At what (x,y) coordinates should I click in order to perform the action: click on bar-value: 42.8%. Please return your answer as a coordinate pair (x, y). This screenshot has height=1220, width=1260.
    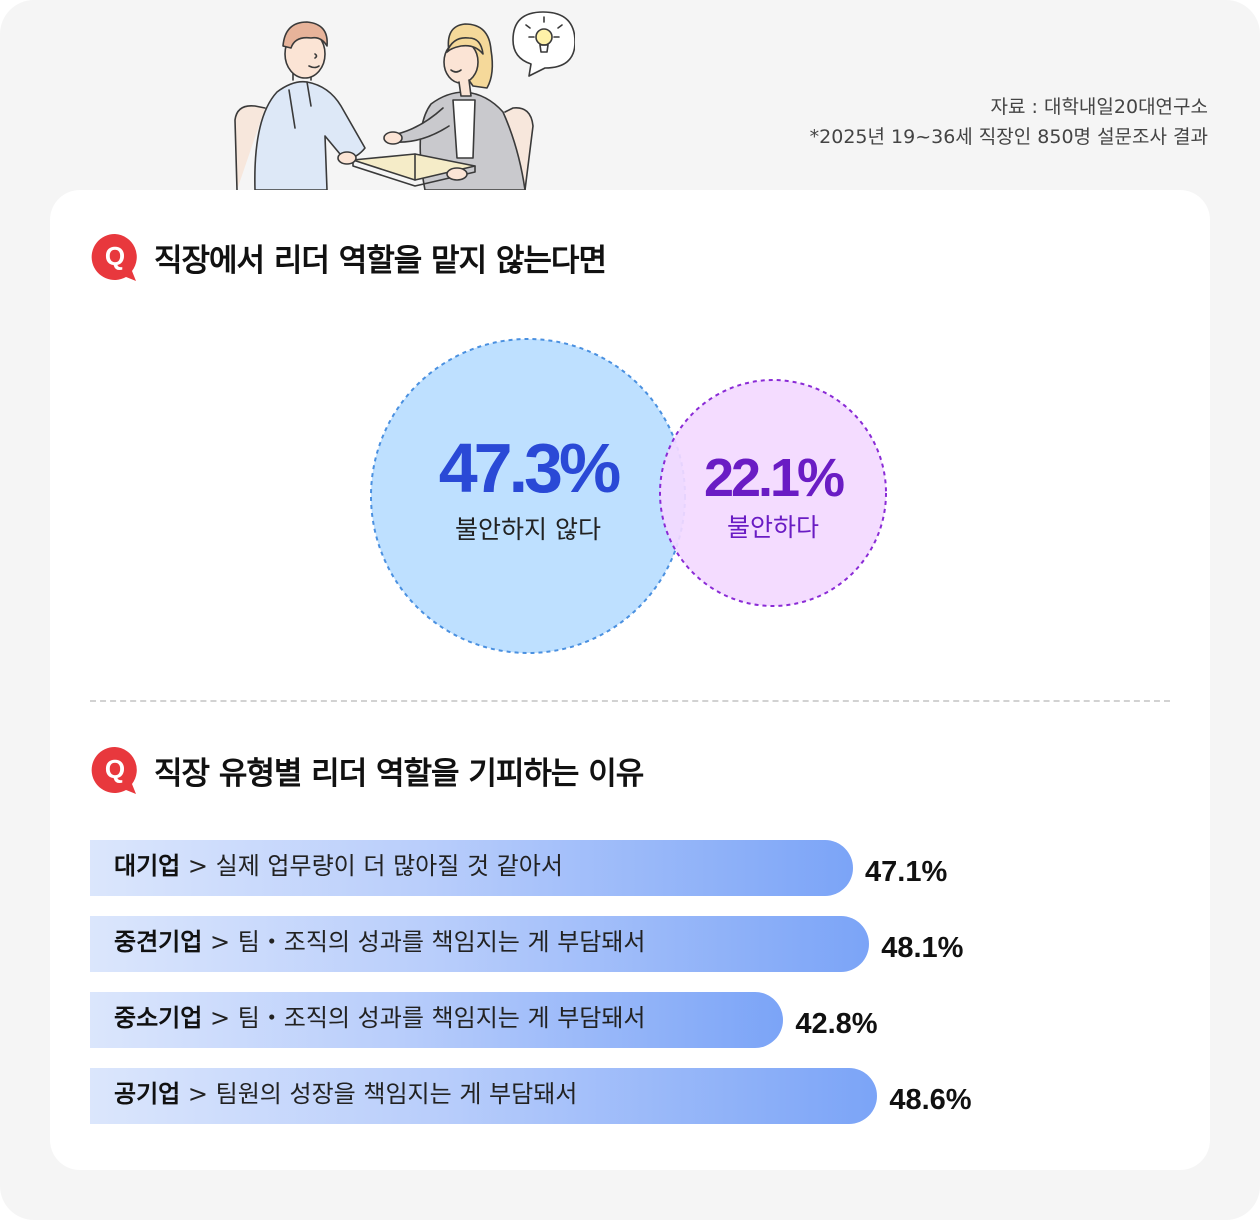
    Looking at the image, I should click on (836, 1024).